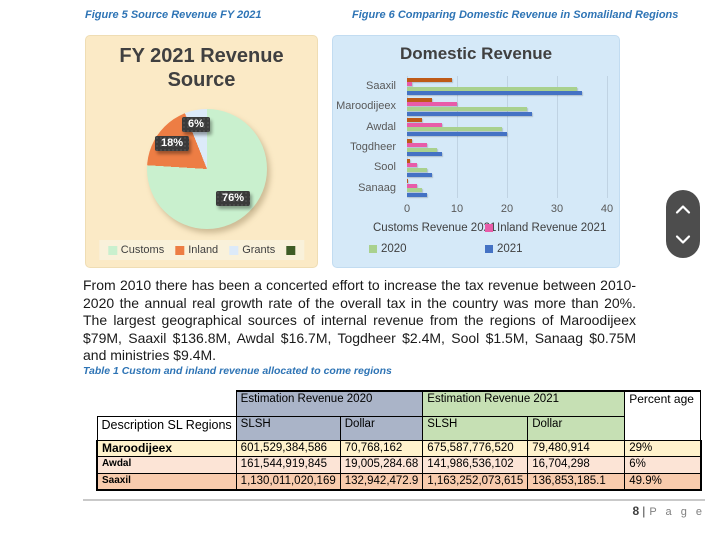 The width and height of the screenshot is (719, 541). What do you see at coordinates (381, 86) in the screenshot?
I see `category-label: Saaxil` at bounding box center [381, 86].